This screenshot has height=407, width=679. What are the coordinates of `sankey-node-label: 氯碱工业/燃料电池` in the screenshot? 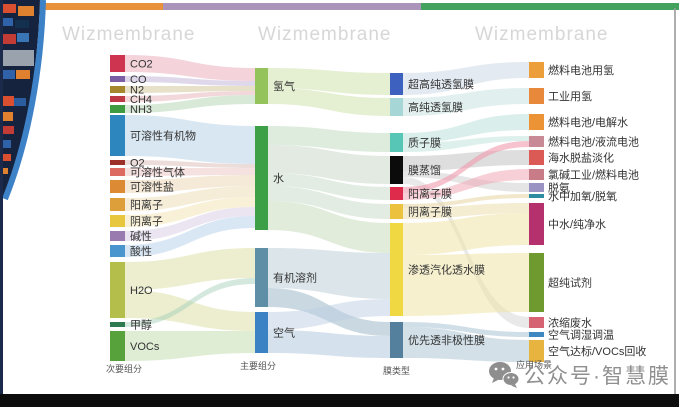 It's located at (593, 175).